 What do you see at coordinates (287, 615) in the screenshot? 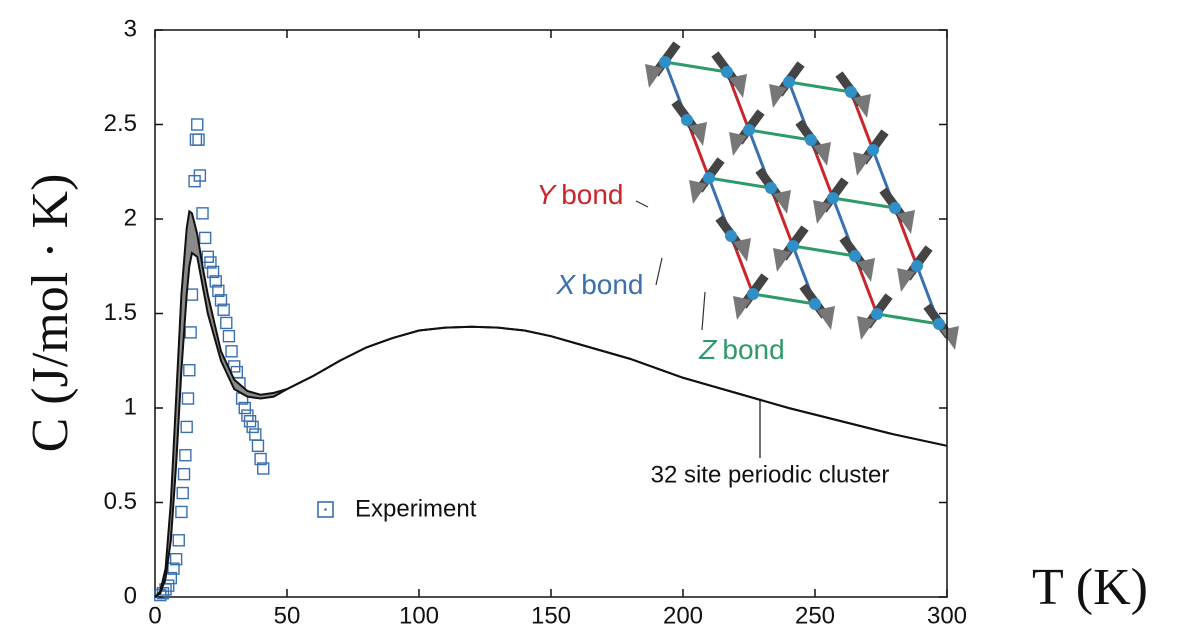
I see `x-tick-label: 50` at bounding box center [287, 615].